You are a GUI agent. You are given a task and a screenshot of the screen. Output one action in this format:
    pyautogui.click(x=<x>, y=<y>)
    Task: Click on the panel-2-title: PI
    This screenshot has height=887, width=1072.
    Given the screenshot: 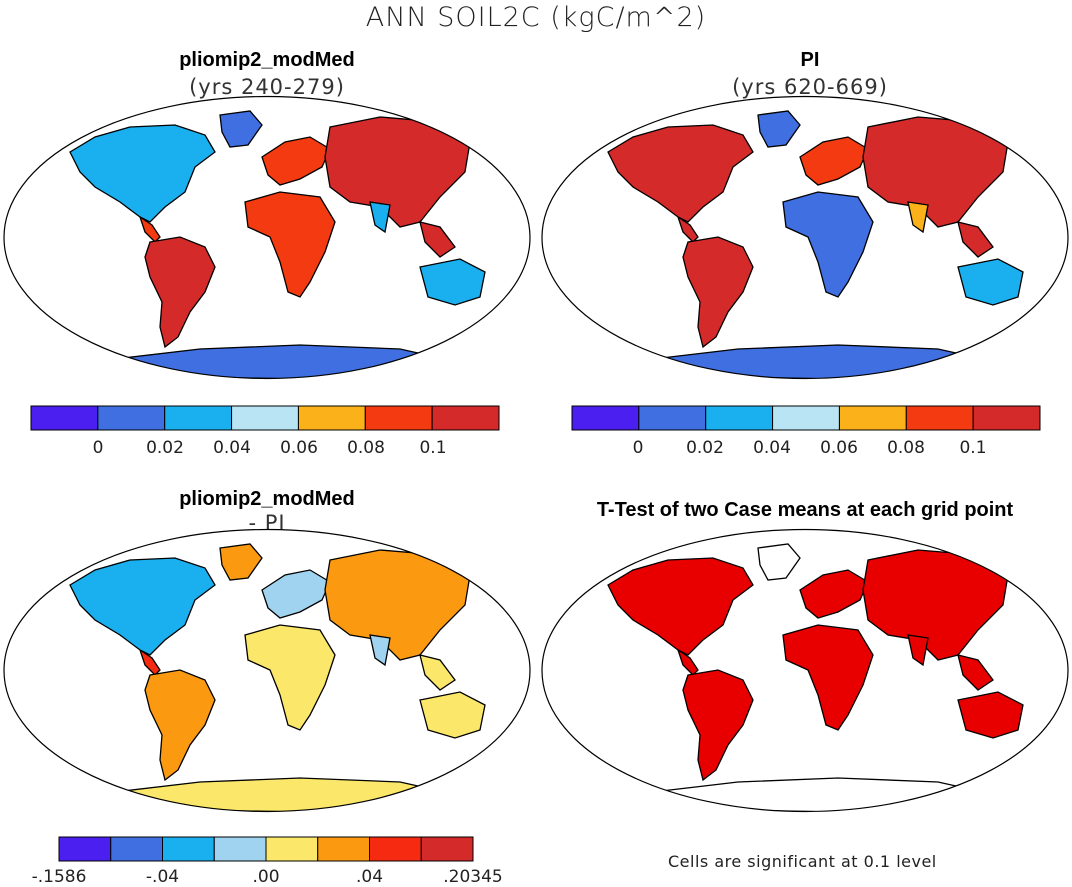 What is the action you would take?
    pyautogui.click(x=810, y=60)
    